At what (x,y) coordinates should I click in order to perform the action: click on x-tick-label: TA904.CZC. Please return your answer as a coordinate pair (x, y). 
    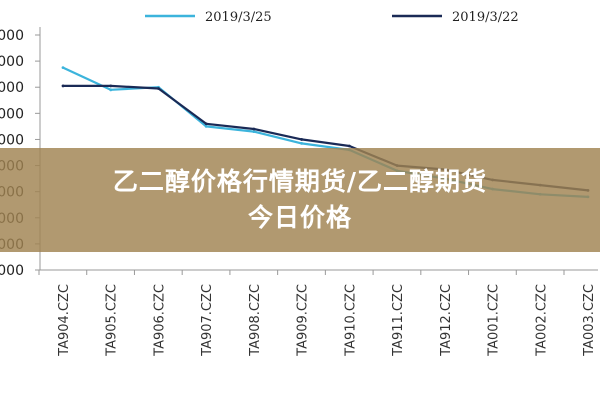
    Looking at the image, I should click on (64, 320).